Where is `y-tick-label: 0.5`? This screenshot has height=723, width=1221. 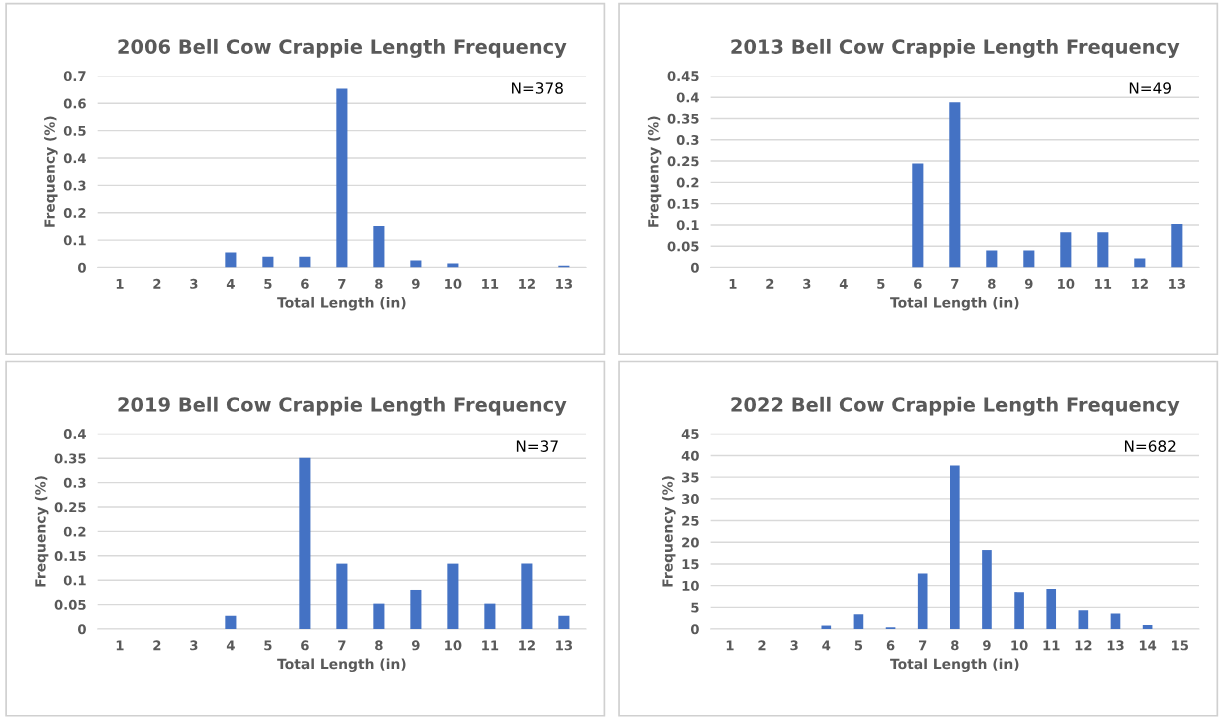
y-tick-label: 0.5 is located at coordinates (74, 130).